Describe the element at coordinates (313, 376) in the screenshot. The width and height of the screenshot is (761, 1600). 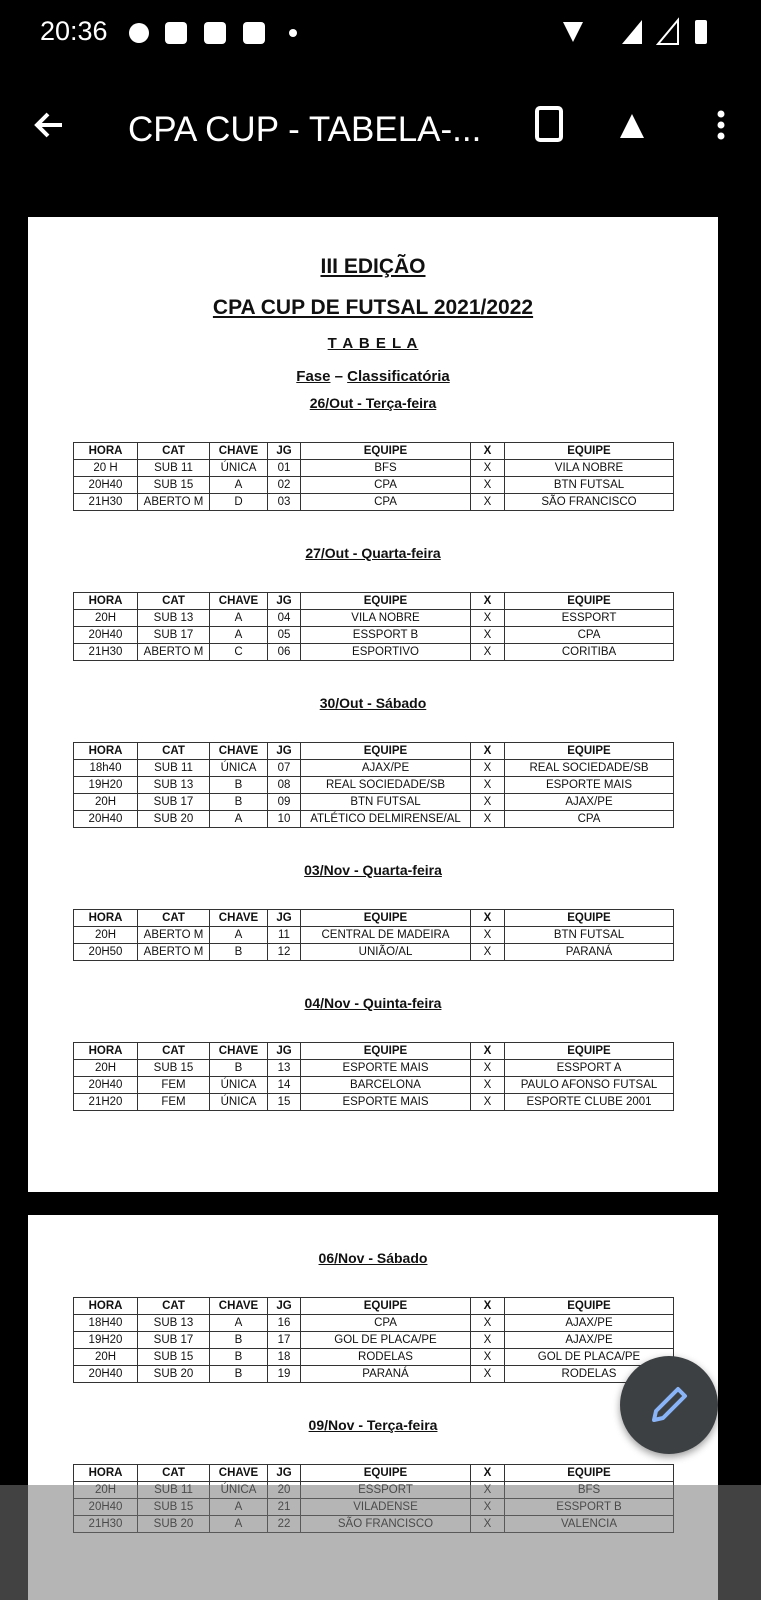
I see `phase-label: Fase` at that location.